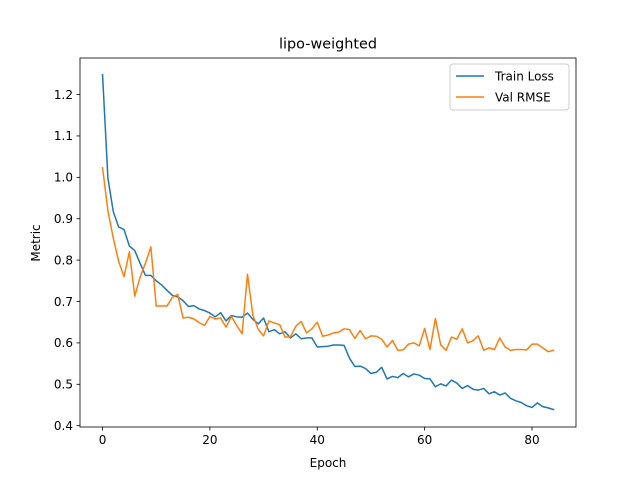 This screenshot has width=640, height=480. Describe the element at coordinates (523, 97) in the screenshot. I see `legend-label-1: Val RMSE` at that location.